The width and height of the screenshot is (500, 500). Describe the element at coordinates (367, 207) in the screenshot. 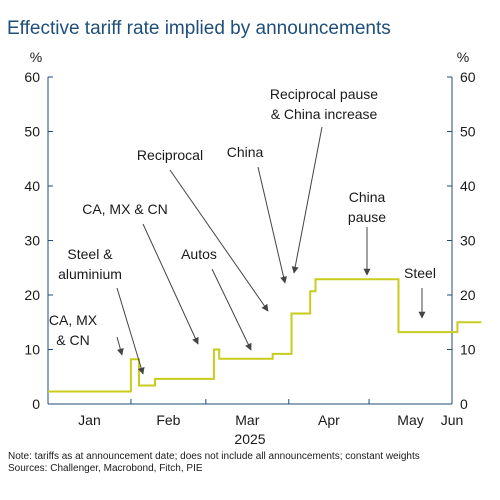

I see `annotation-label: China pause` at that location.